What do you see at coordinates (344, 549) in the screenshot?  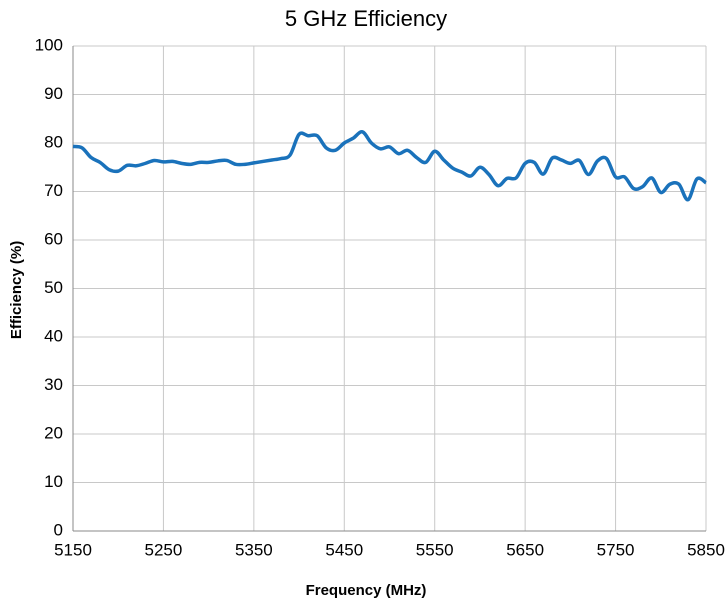 I see `x-tick-label: 5450` at bounding box center [344, 549].